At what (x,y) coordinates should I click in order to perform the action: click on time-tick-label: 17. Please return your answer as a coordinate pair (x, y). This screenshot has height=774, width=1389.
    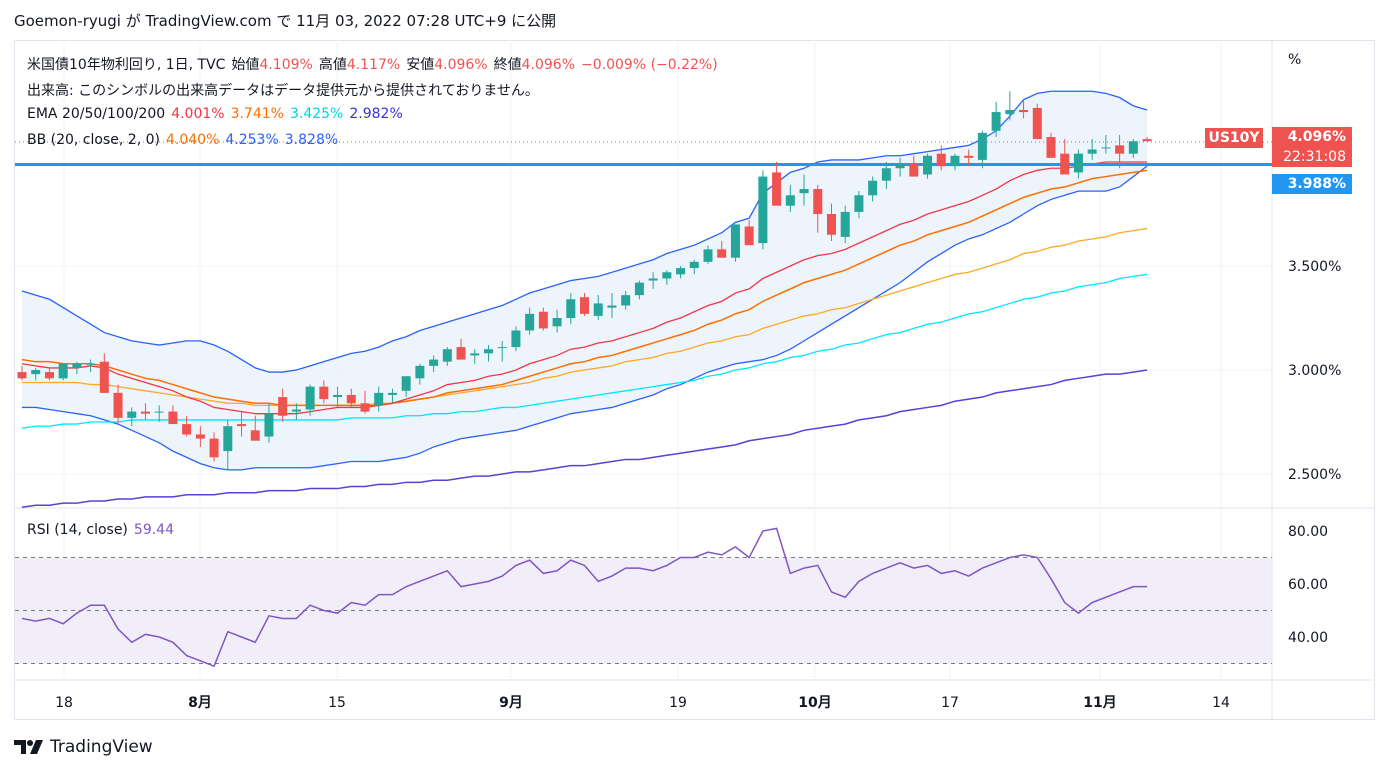
    Looking at the image, I should click on (950, 703).